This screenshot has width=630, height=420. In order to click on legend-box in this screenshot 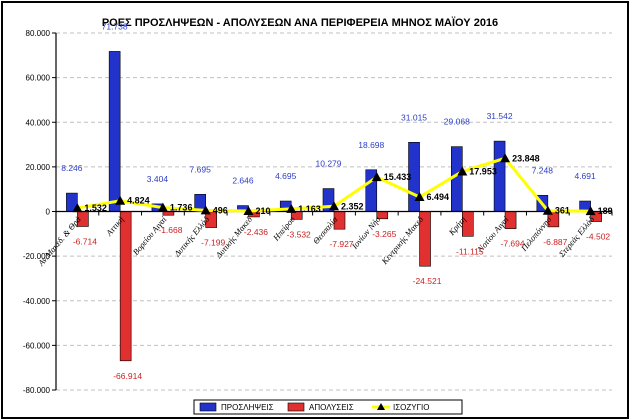, I will do `click(328, 407)`.